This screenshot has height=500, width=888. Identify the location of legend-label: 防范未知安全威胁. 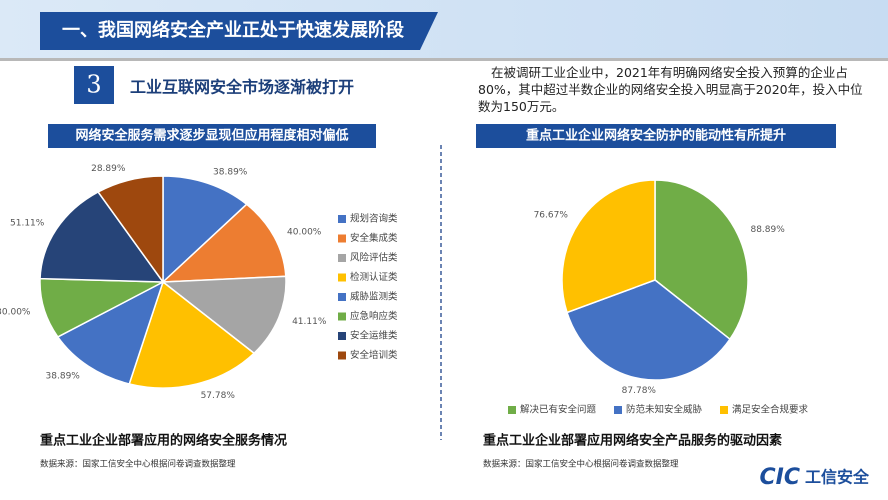
(664, 410).